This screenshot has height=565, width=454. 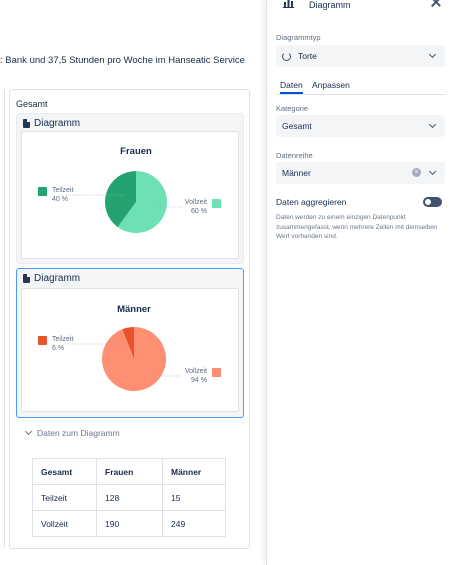 I want to click on pie-chart-maenner: Männer Teilzeit 6 % Vollzeit 94 %, so click(x=129, y=347).